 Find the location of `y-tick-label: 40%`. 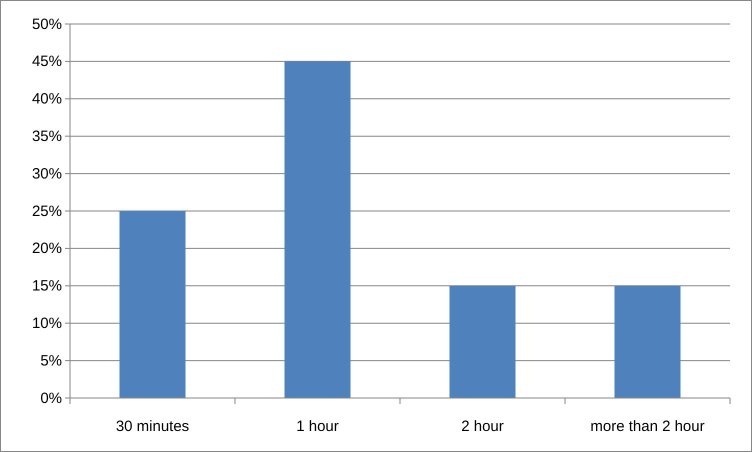

y-tick-label: 40% is located at coordinates (47, 99).